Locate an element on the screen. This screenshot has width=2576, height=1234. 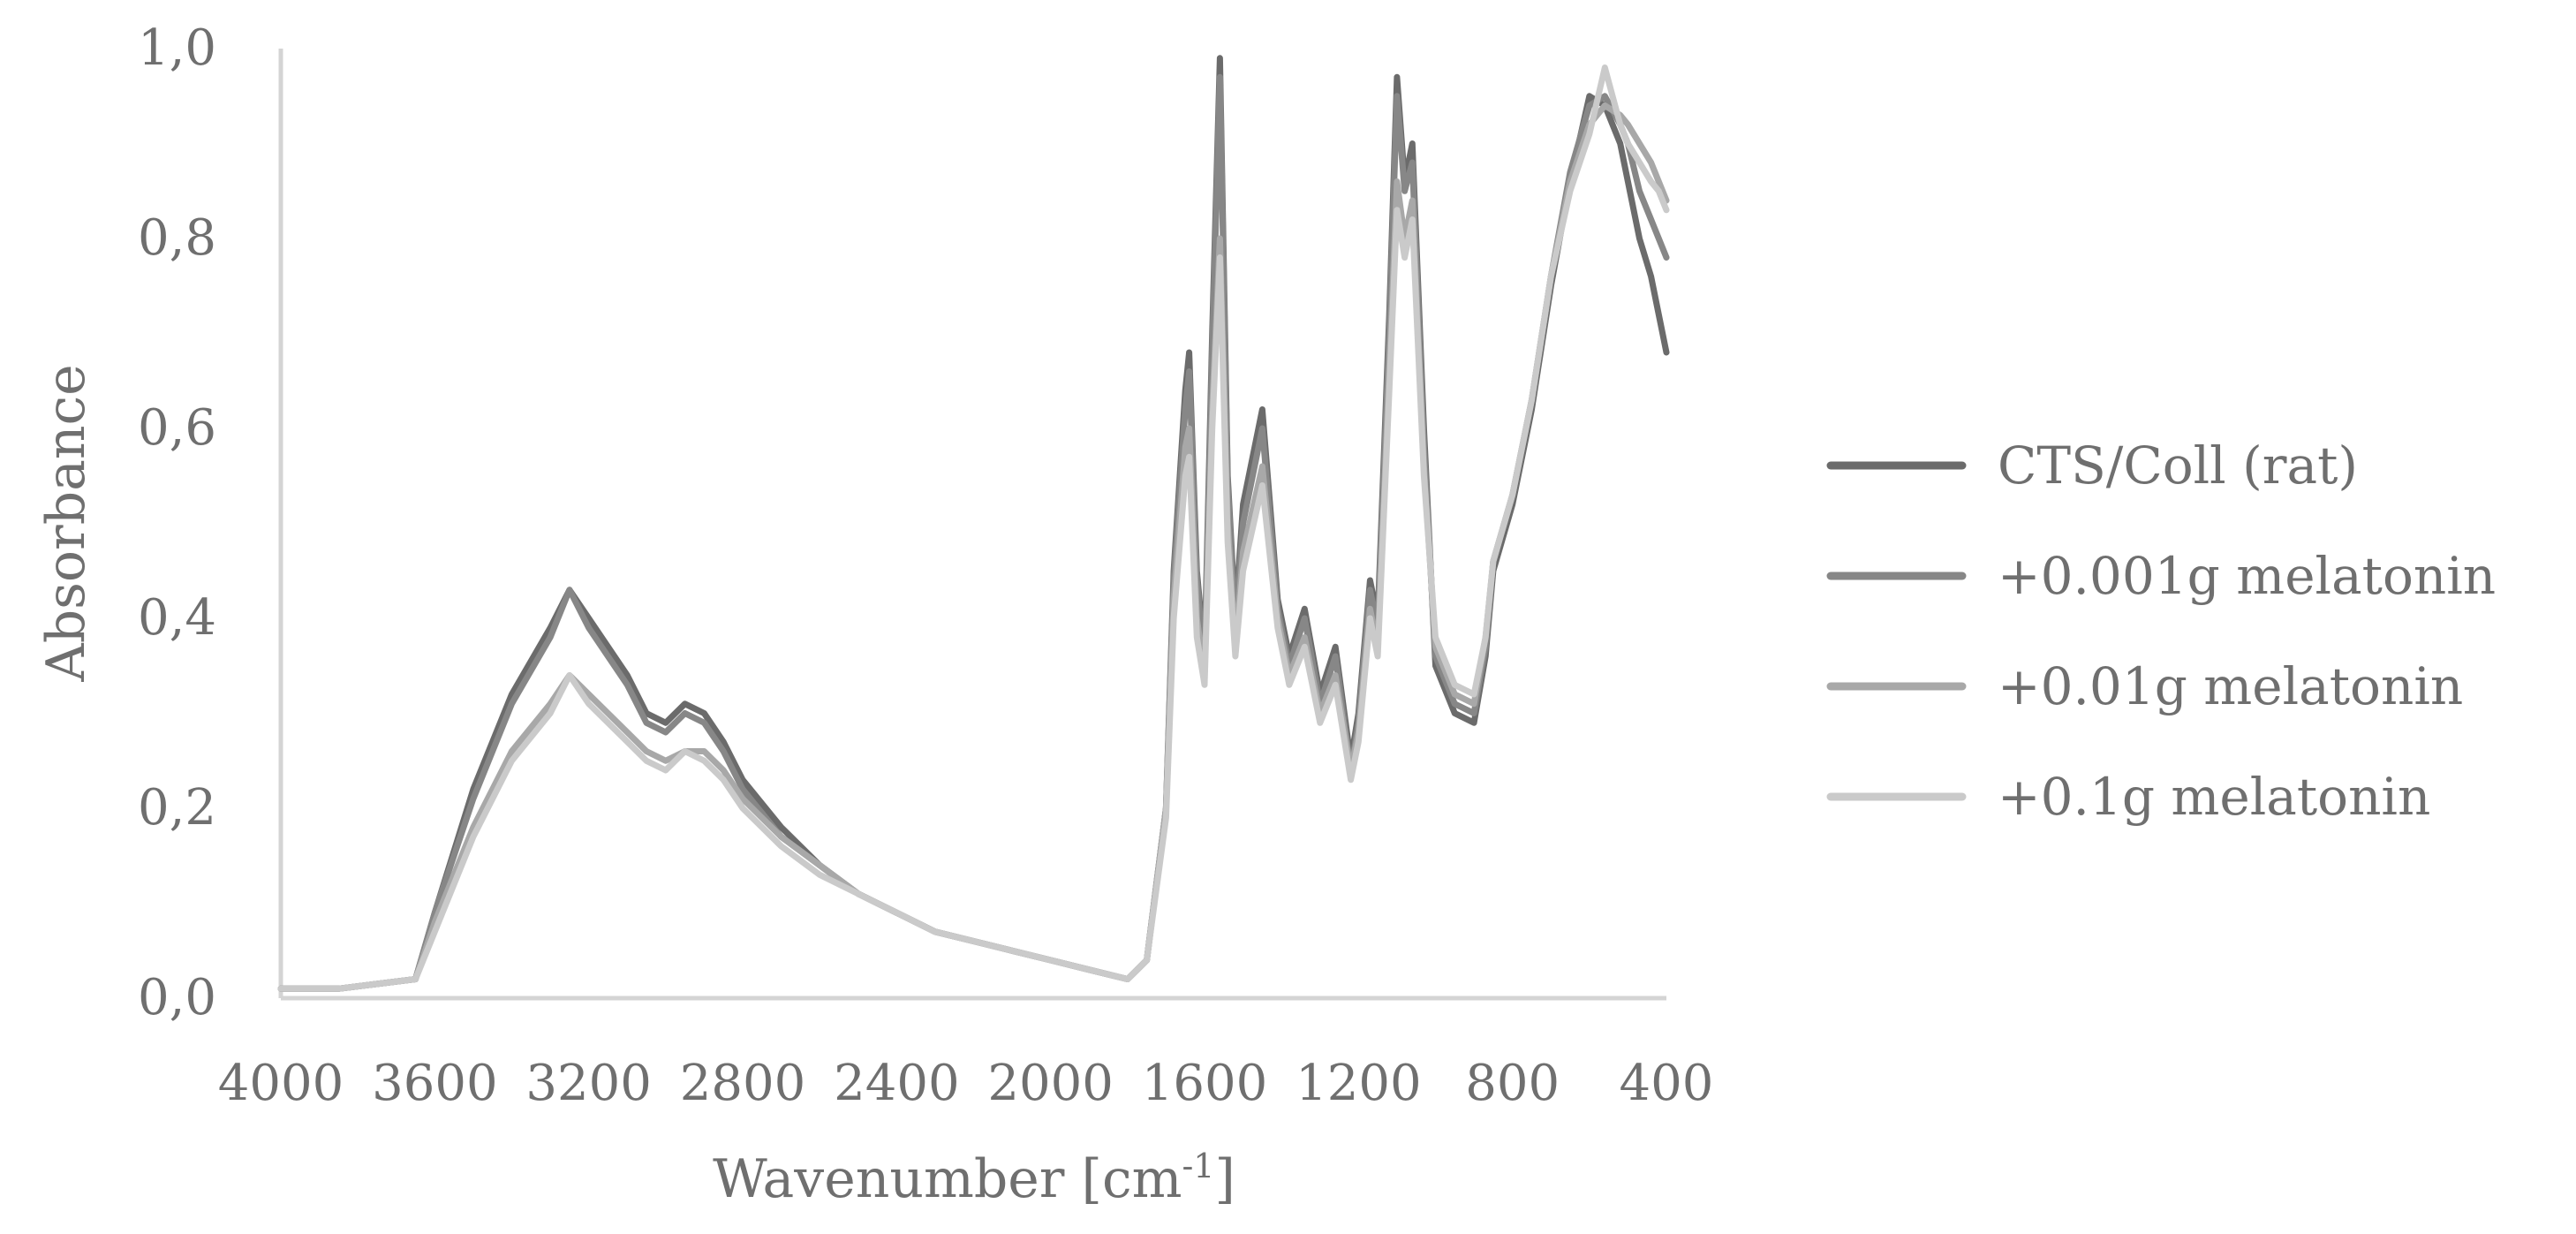
x-axis-title: Wavenumber [cm-1] is located at coordinates (974, 1178).